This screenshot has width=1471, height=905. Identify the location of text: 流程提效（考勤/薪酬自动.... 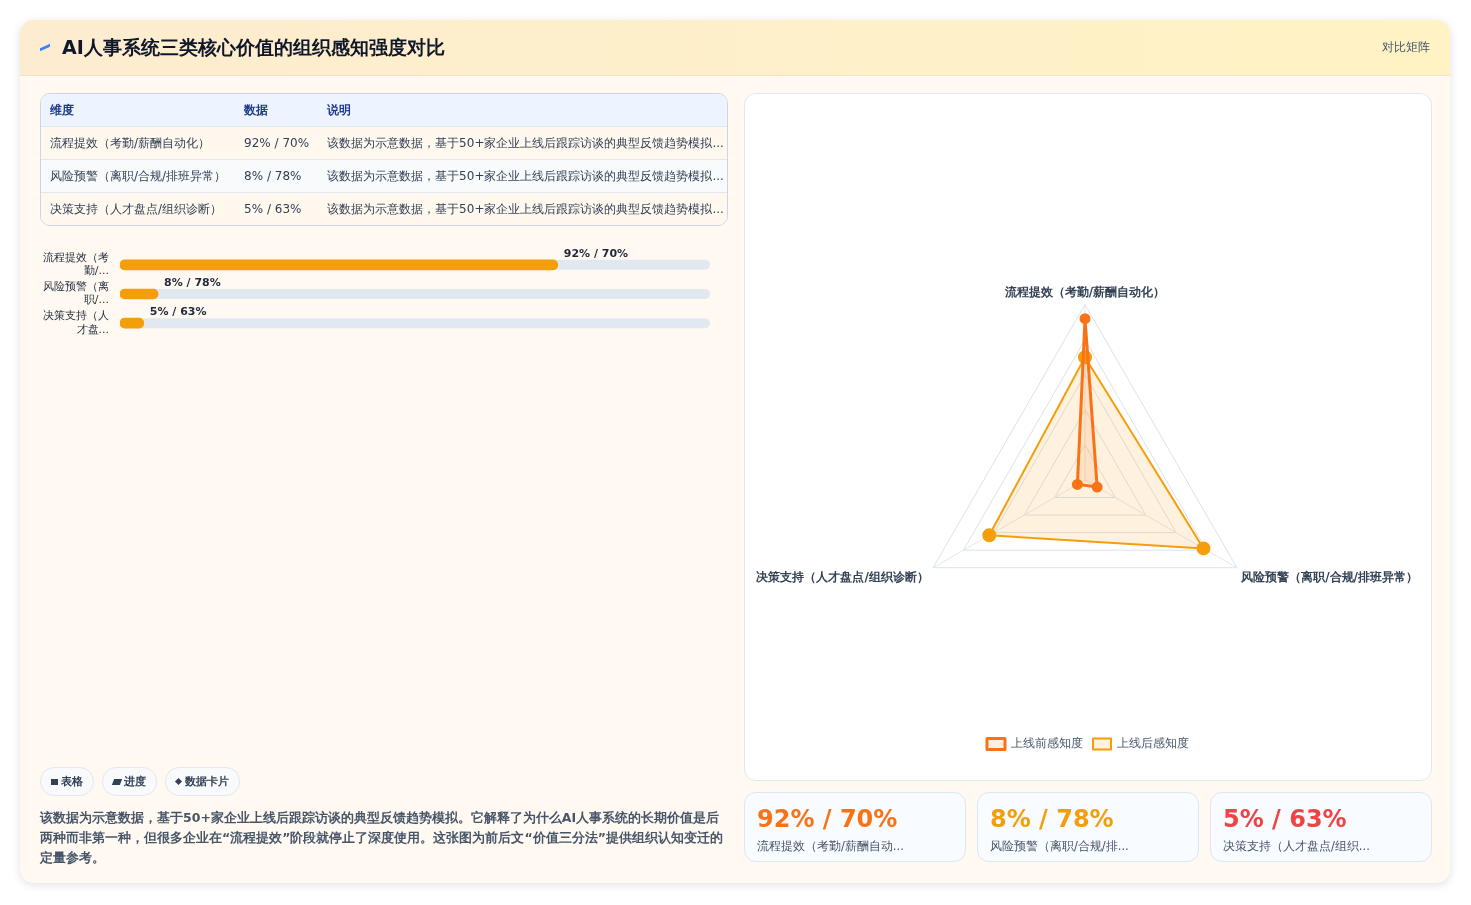
(831, 846).